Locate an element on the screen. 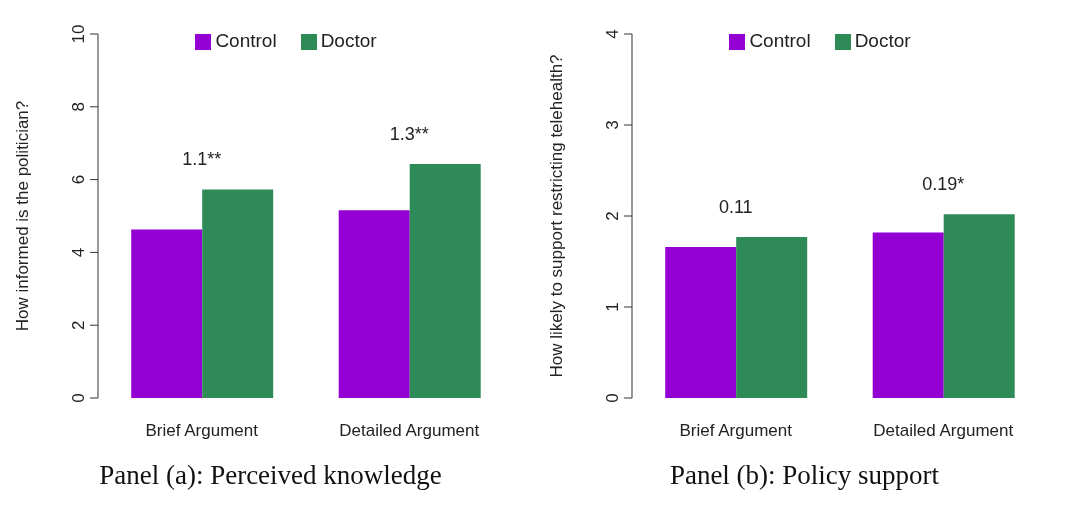  y-tick-label: 3 is located at coordinates (612, 125).